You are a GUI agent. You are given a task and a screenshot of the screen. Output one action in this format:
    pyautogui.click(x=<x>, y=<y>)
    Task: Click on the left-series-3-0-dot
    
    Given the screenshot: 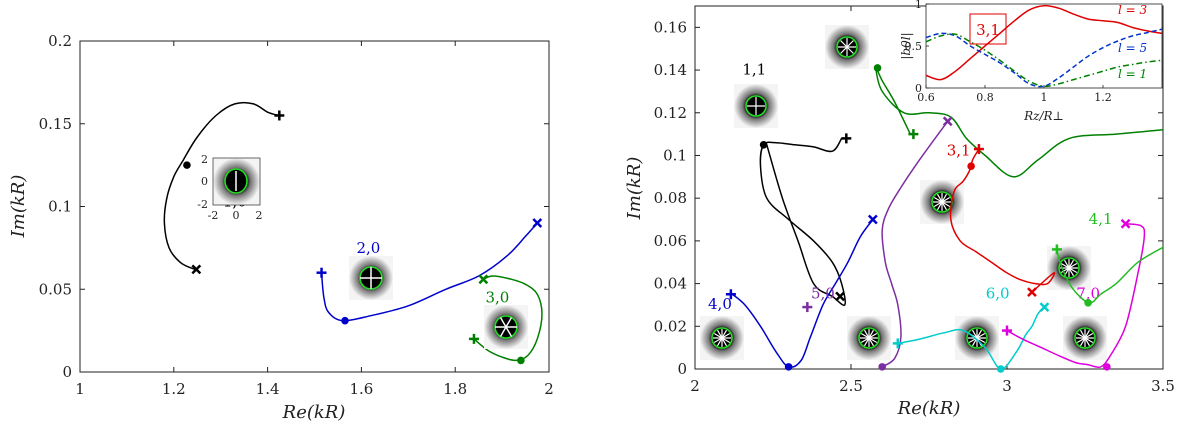 What is the action you would take?
    pyautogui.click(x=521, y=360)
    